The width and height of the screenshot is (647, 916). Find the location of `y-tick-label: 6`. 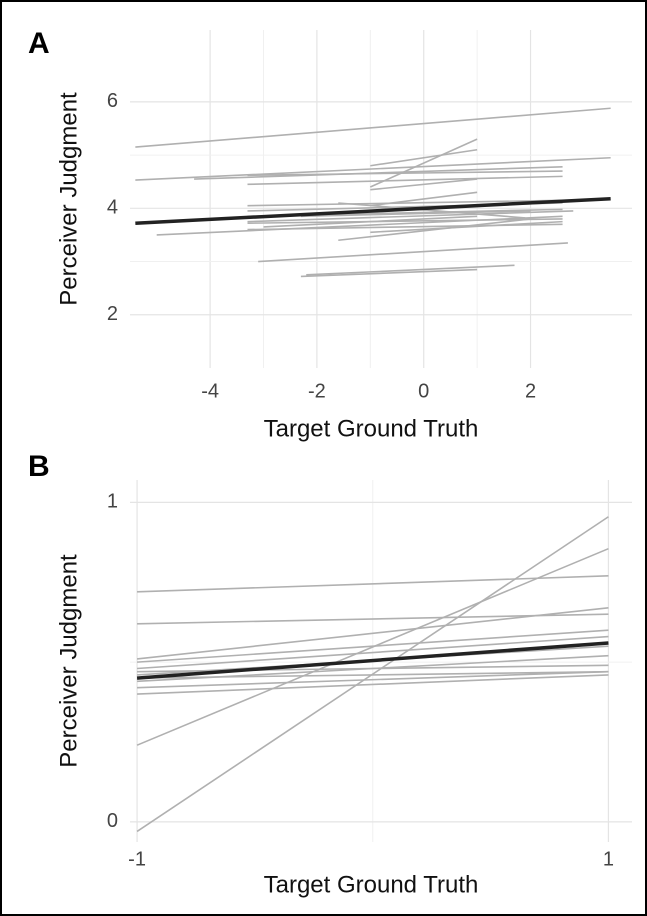

y-tick-label: 6 is located at coordinates (112, 101).